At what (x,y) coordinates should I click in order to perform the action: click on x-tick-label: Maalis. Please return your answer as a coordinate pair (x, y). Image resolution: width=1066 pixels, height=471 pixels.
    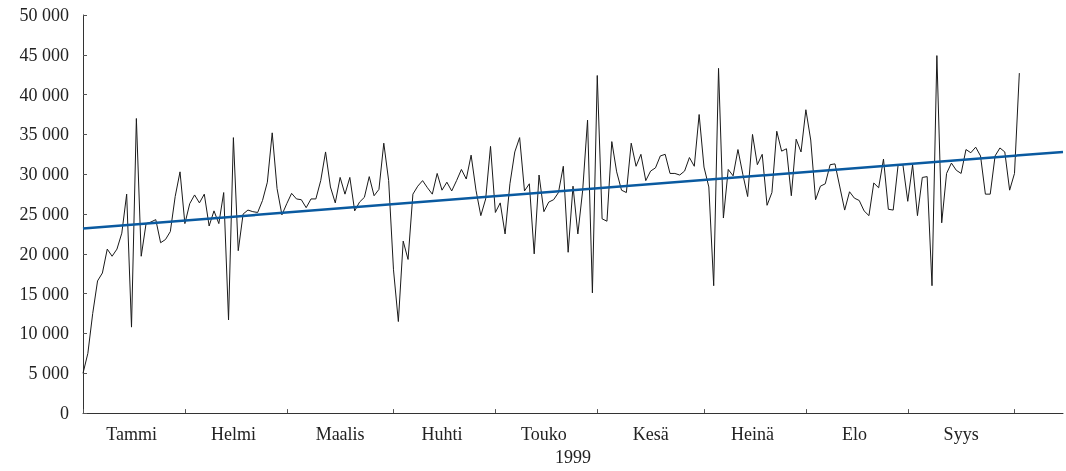
    Looking at the image, I should click on (340, 434).